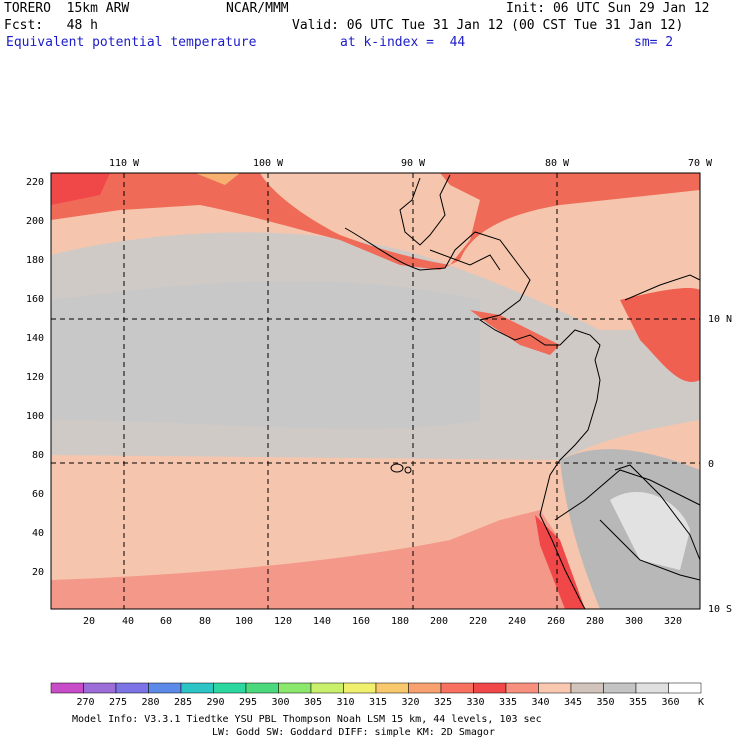 The image size is (740, 740). Describe the element at coordinates (35, 416) in the screenshot. I see `y-tick: 100` at that location.